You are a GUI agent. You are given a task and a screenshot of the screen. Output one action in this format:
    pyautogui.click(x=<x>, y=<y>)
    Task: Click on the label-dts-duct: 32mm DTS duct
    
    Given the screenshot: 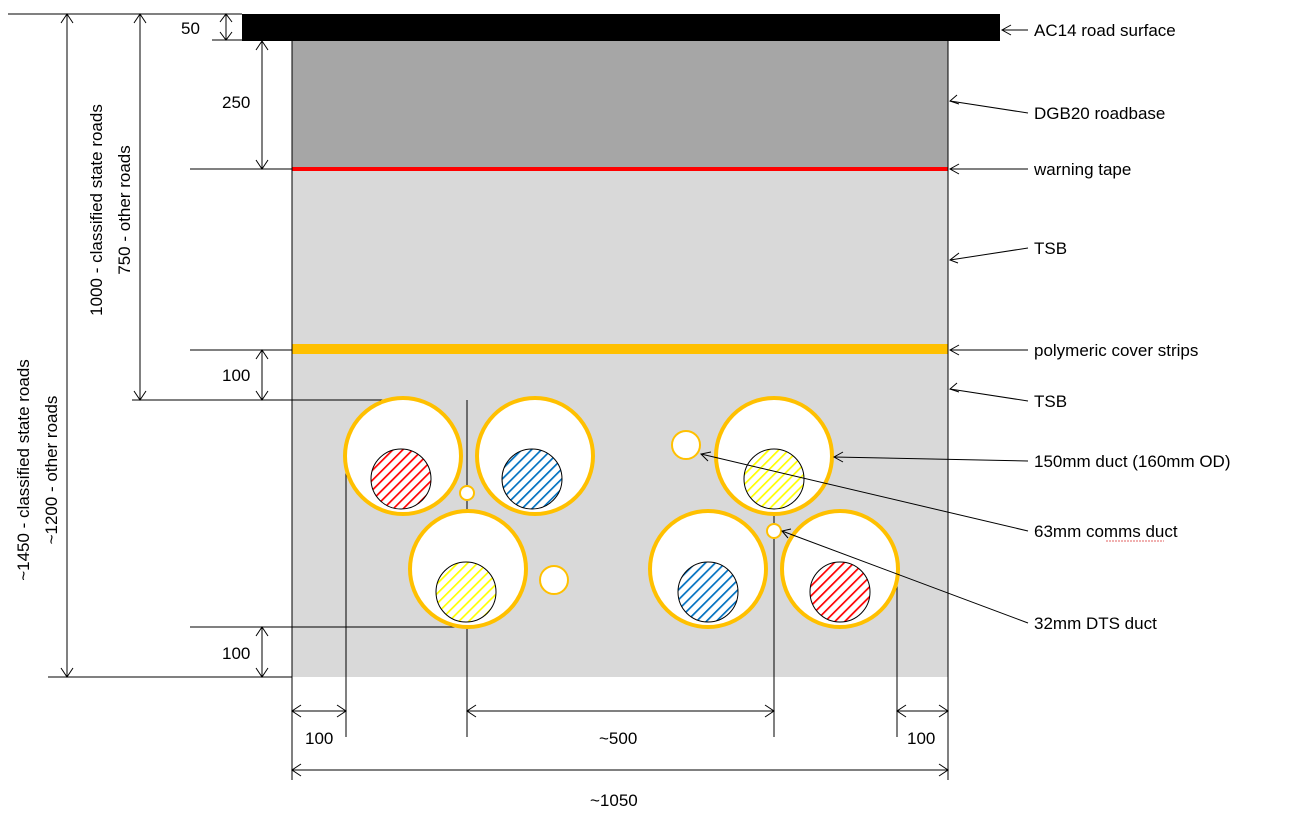 What is the action you would take?
    pyautogui.click(x=1095, y=623)
    